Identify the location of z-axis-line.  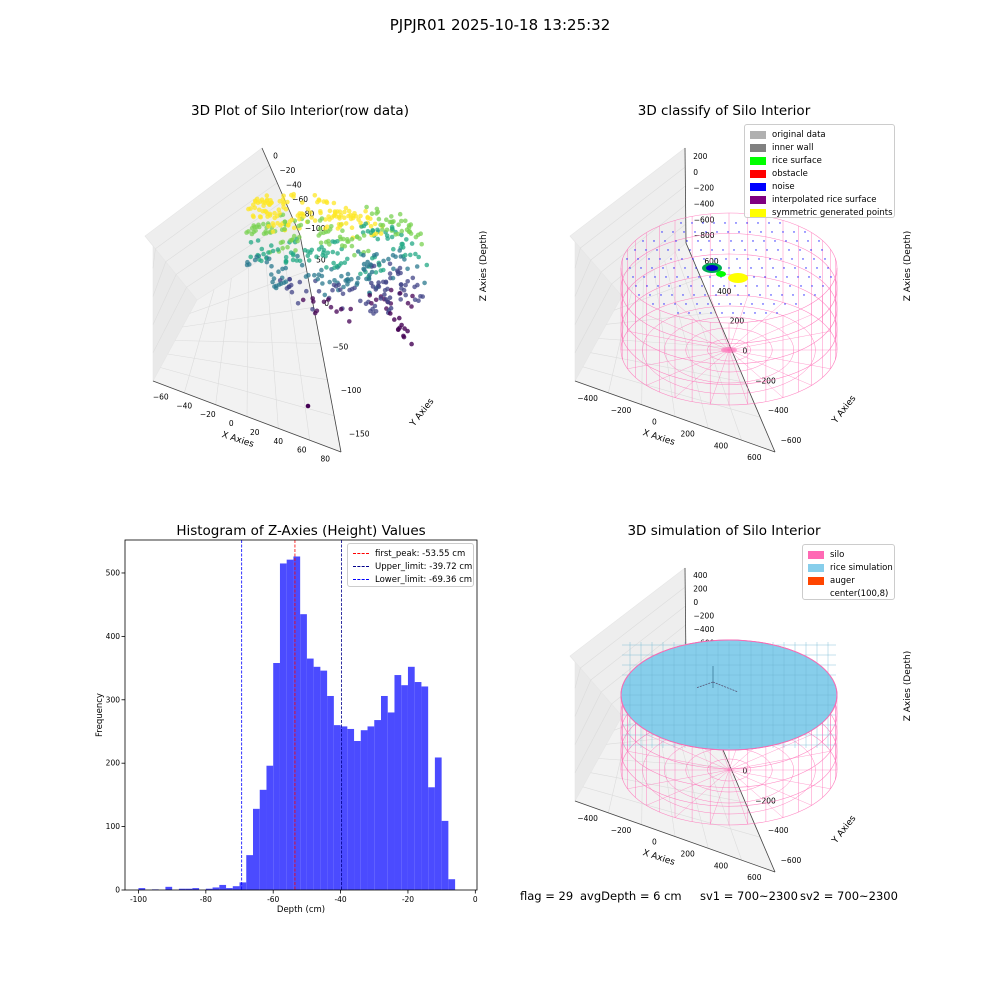
(685, 195).